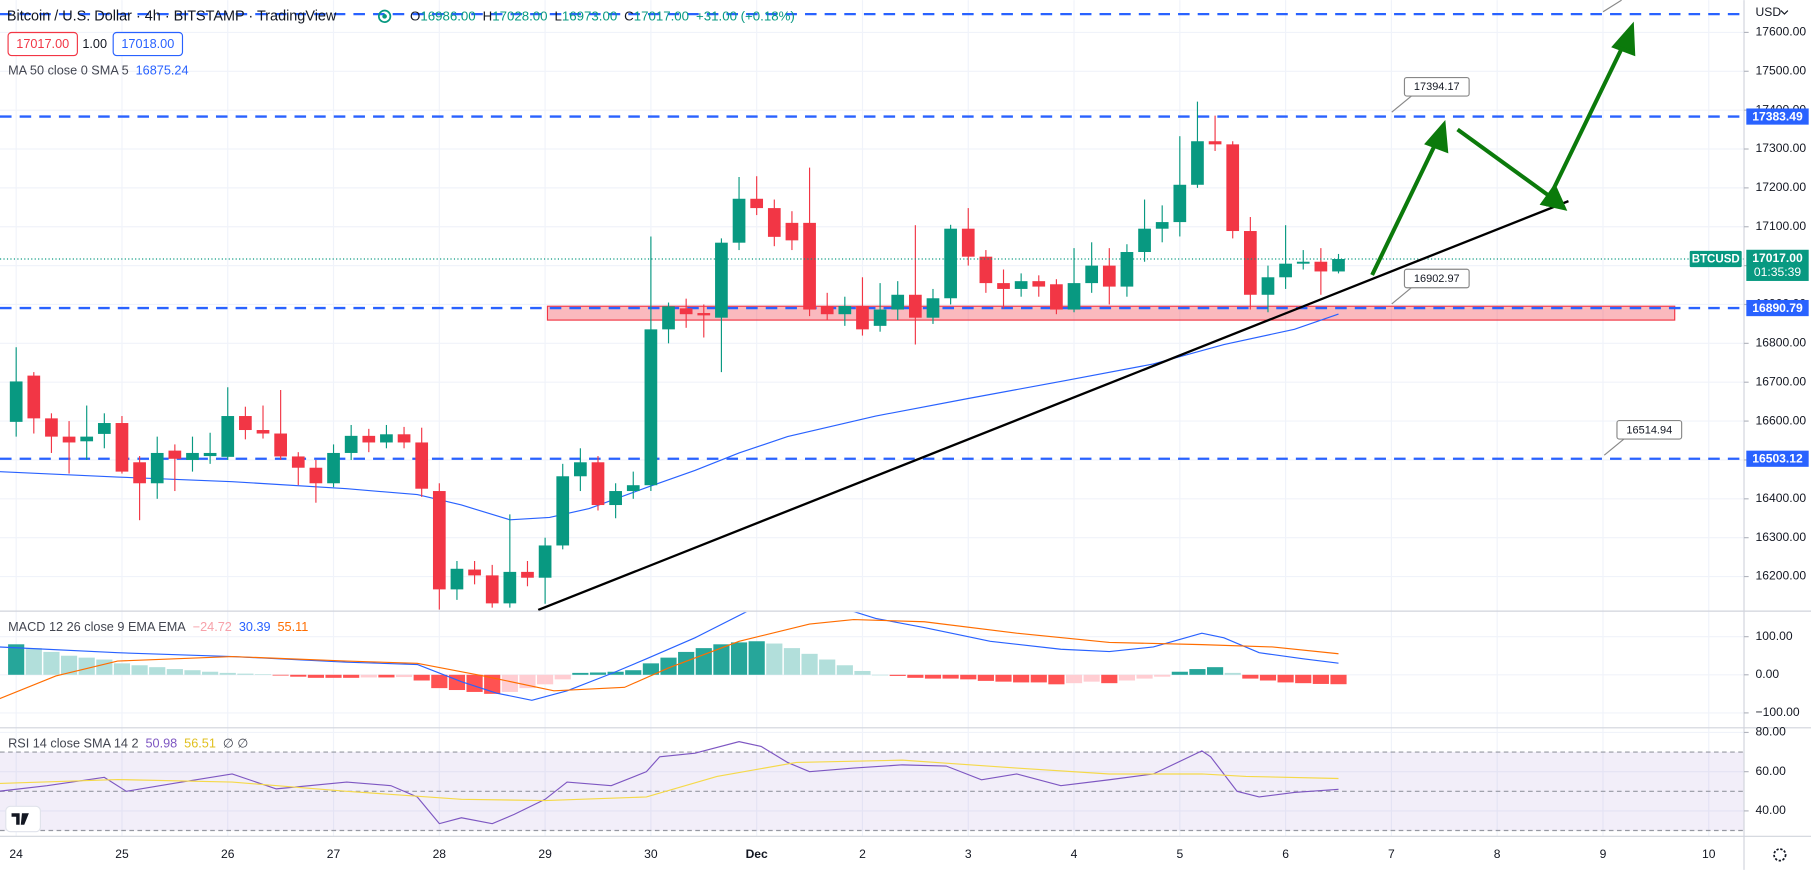  What do you see at coordinates (1777, 272) in the screenshot?
I see `countdown: 01:35:39` at bounding box center [1777, 272].